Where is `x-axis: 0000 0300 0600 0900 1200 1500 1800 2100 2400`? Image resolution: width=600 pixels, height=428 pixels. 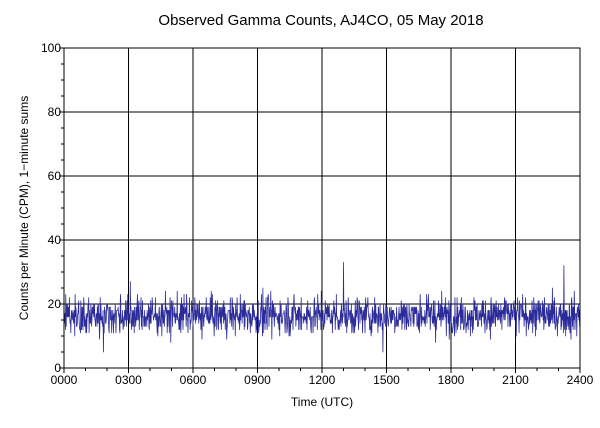
x-axis: 0000 0300 0600 0900 1200 1500 1800 2100 2400 is located at coordinates (322, 377).